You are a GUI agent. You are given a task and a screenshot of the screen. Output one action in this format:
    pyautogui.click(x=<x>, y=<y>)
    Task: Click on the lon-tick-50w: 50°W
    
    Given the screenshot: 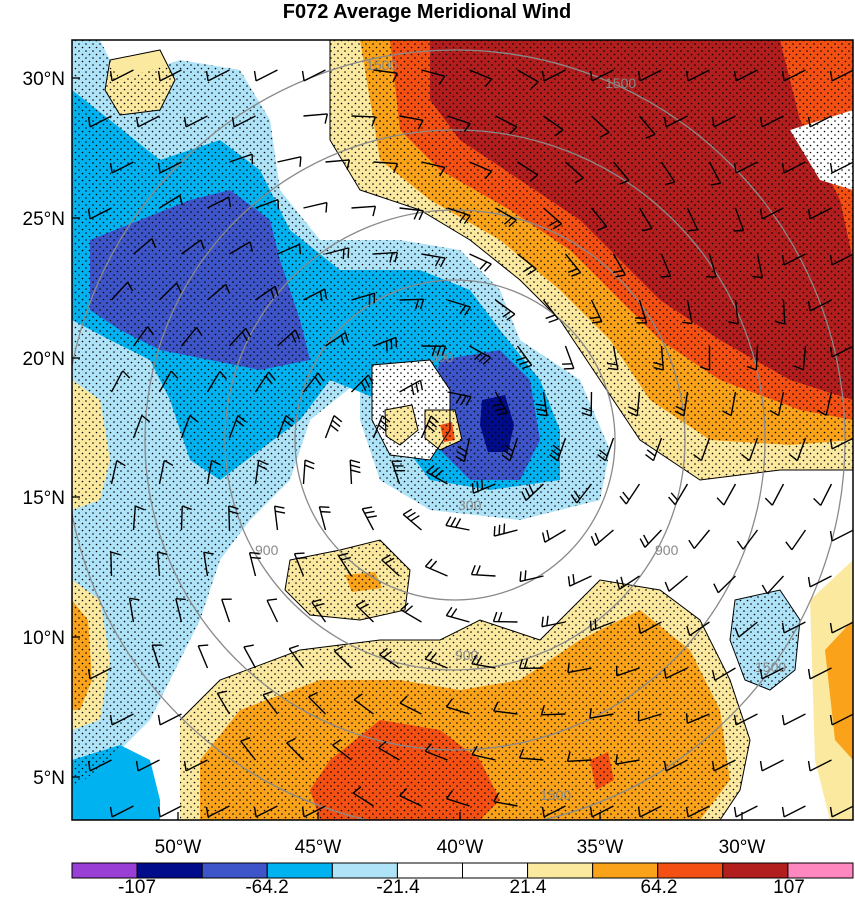 What is the action you would take?
    pyautogui.click(x=178, y=847)
    